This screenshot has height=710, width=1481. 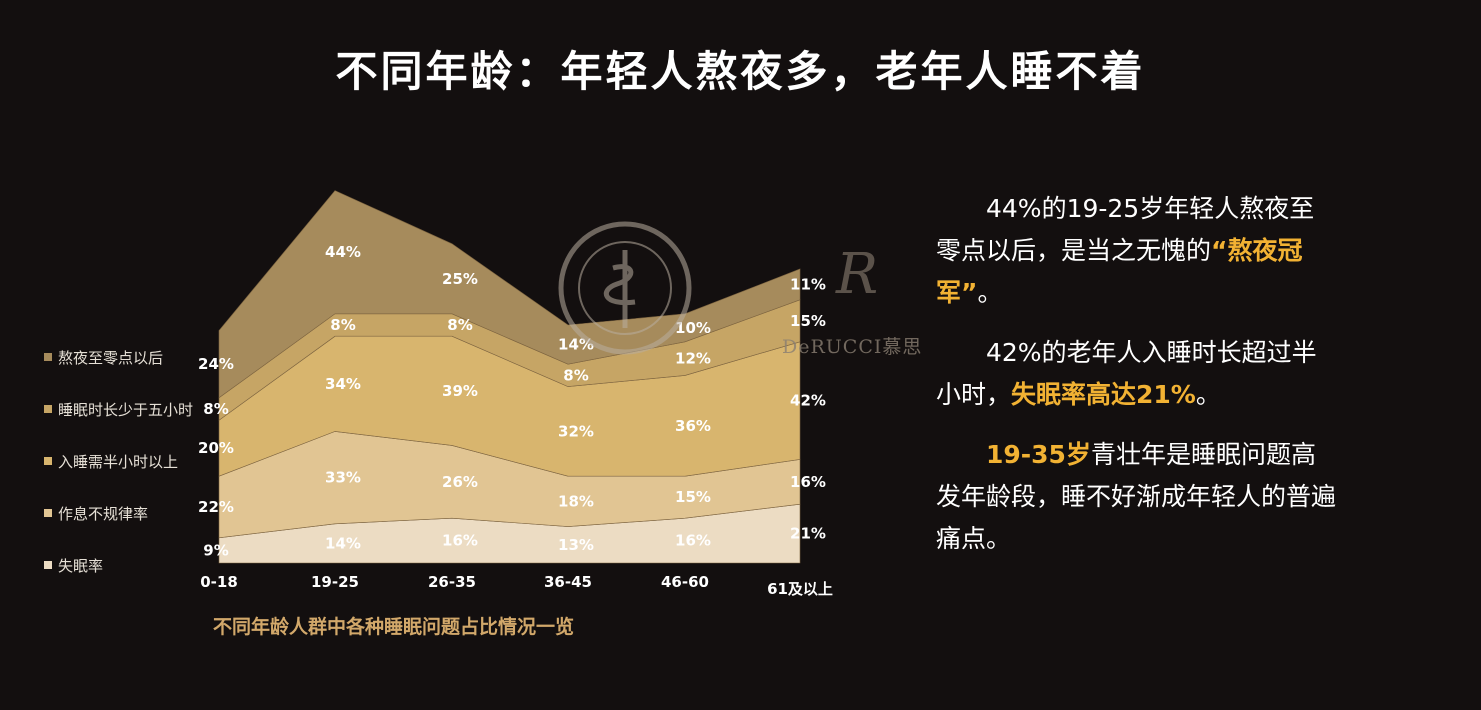 What do you see at coordinates (111, 358) in the screenshot?
I see `legend-label: 熬夜至零点以后` at bounding box center [111, 358].